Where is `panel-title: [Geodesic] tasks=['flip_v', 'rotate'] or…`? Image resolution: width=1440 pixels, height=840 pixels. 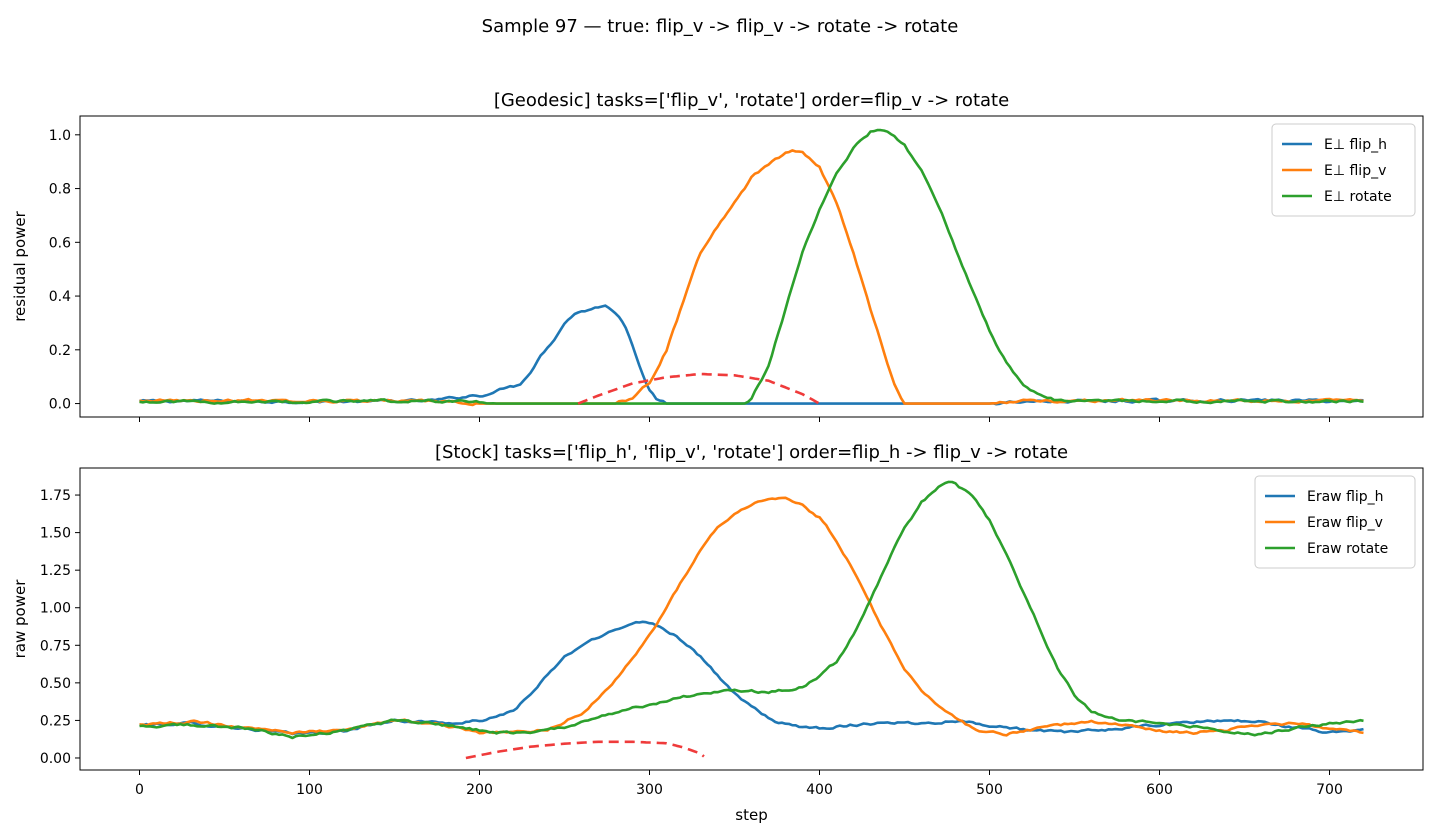 panel-title: [Geodesic] tasks=['flip_v', 'rotate'] or… is located at coordinates (751, 100).